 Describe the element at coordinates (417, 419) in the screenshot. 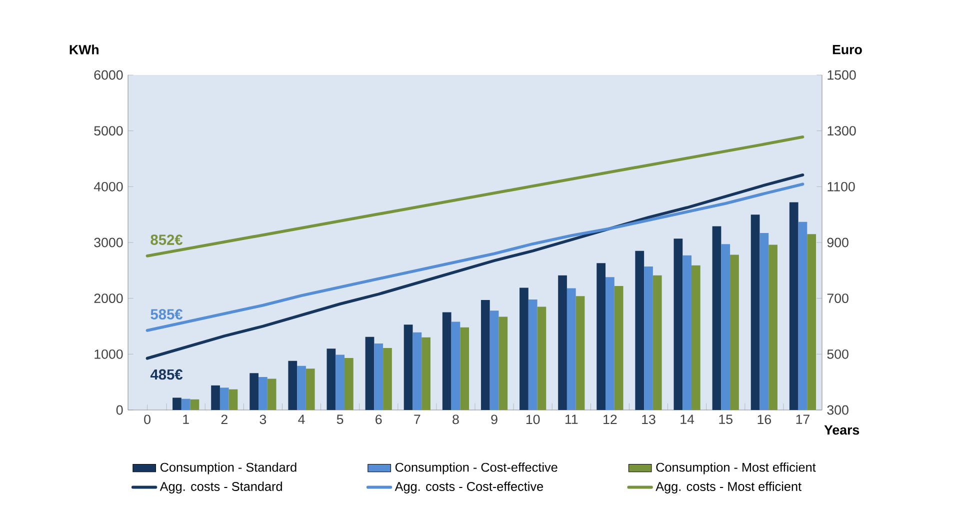

I see `x-tick-label: 7` at that location.